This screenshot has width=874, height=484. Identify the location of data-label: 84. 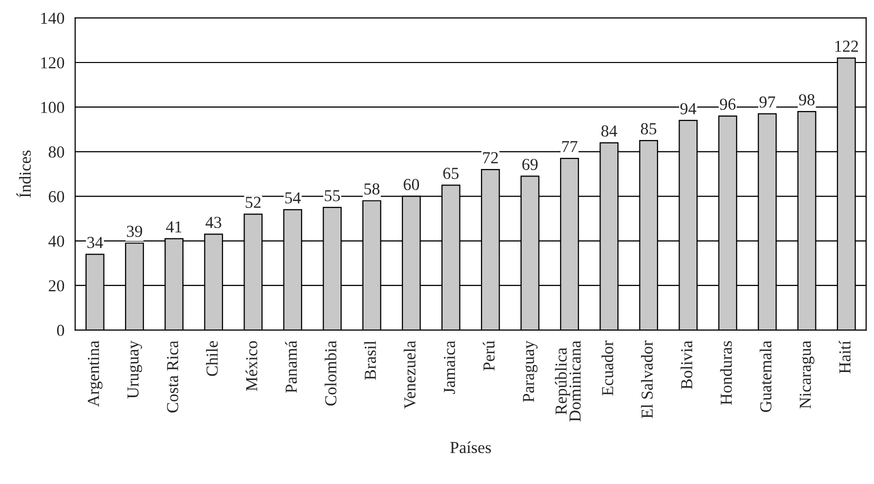
(609, 131).